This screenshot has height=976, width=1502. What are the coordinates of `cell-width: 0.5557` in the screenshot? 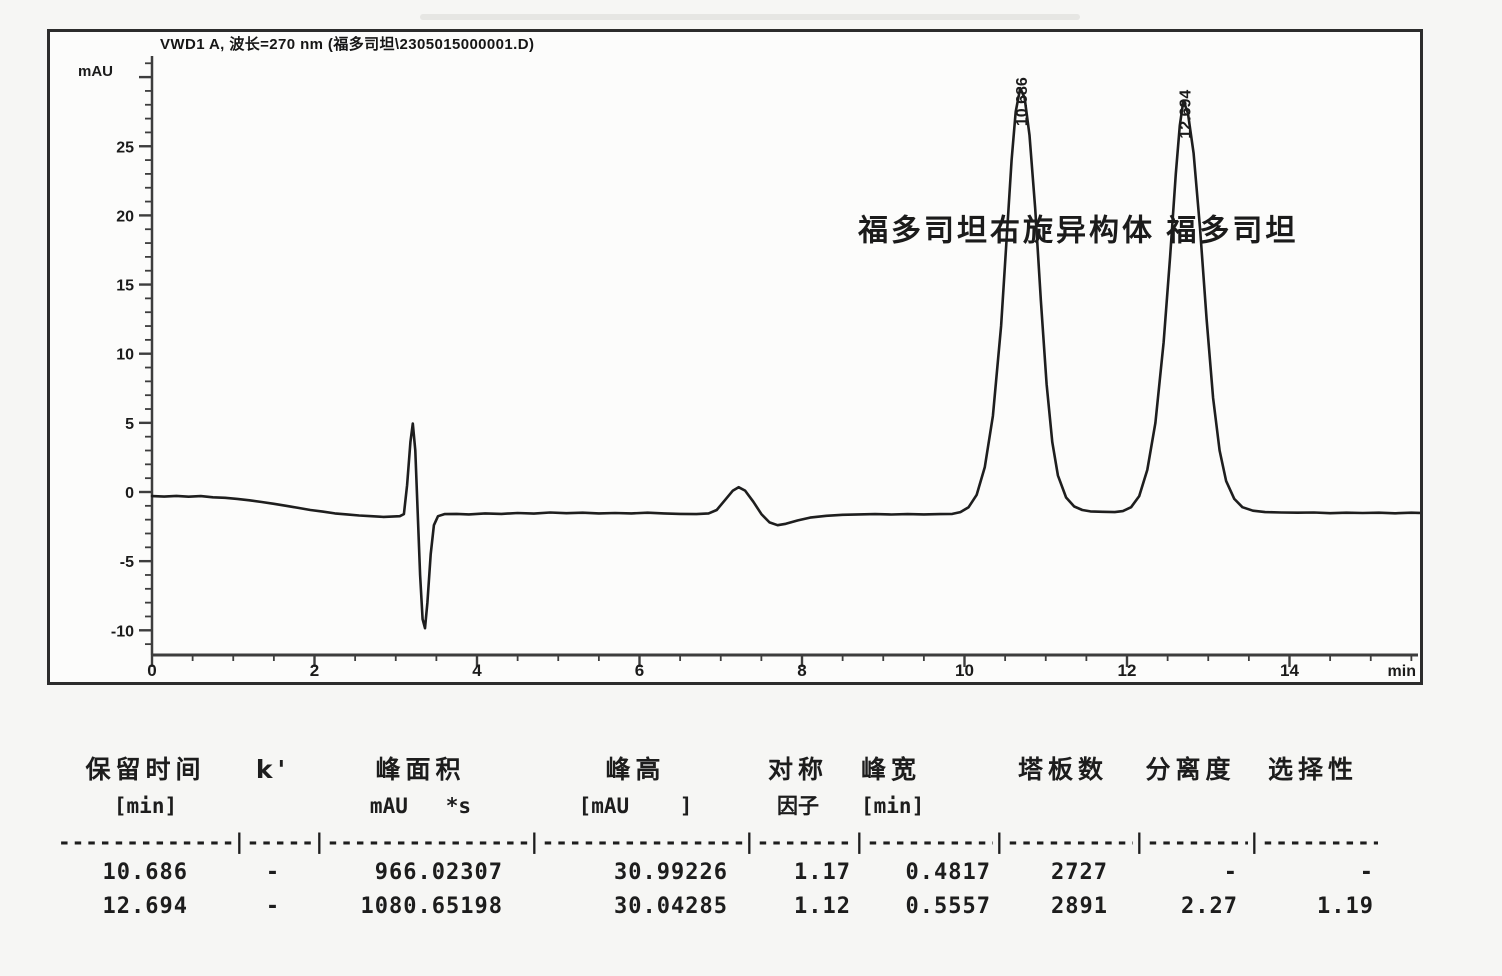 It's located at (948, 906).